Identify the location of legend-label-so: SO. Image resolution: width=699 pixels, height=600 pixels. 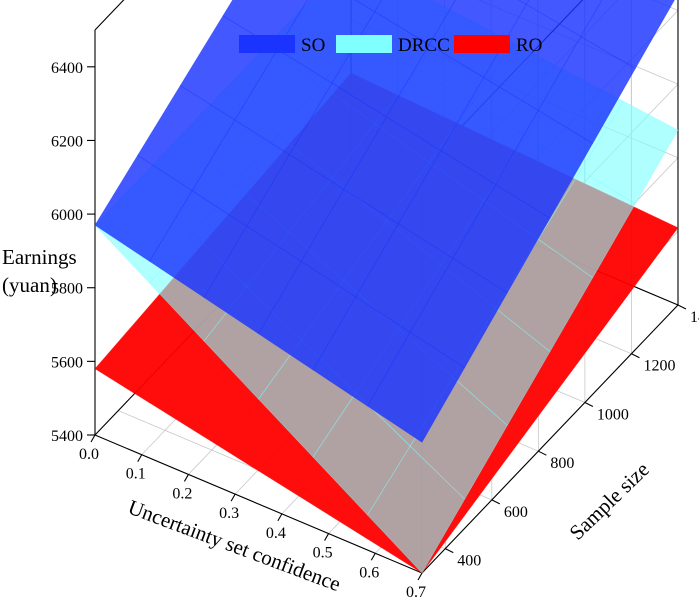
(313, 45).